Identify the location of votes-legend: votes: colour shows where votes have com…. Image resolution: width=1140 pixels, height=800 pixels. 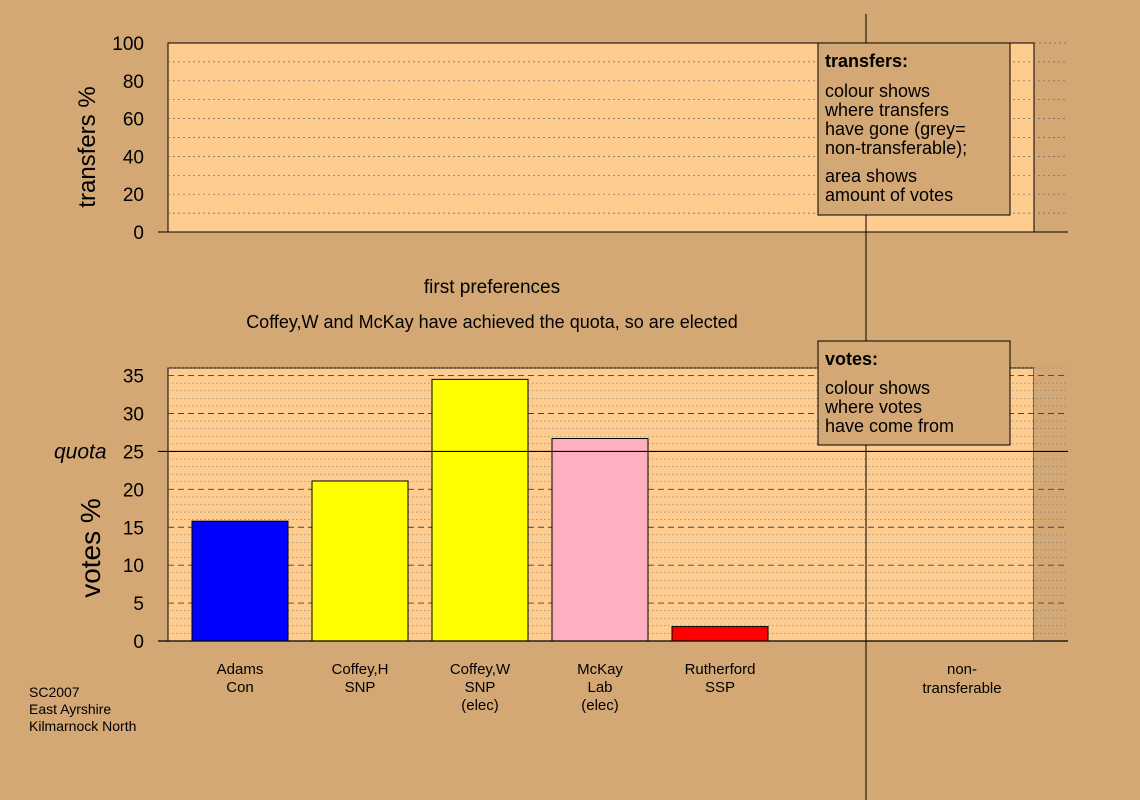
(914, 393).